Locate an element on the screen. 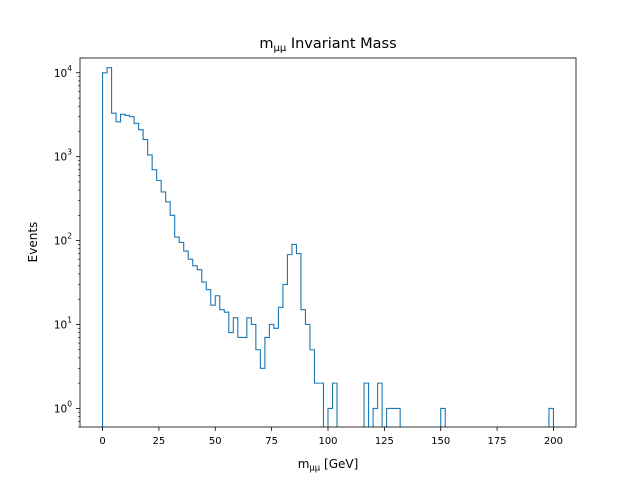 The image size is (640, 480). x-tick-label: 125 is located at coordinates (384, 441).